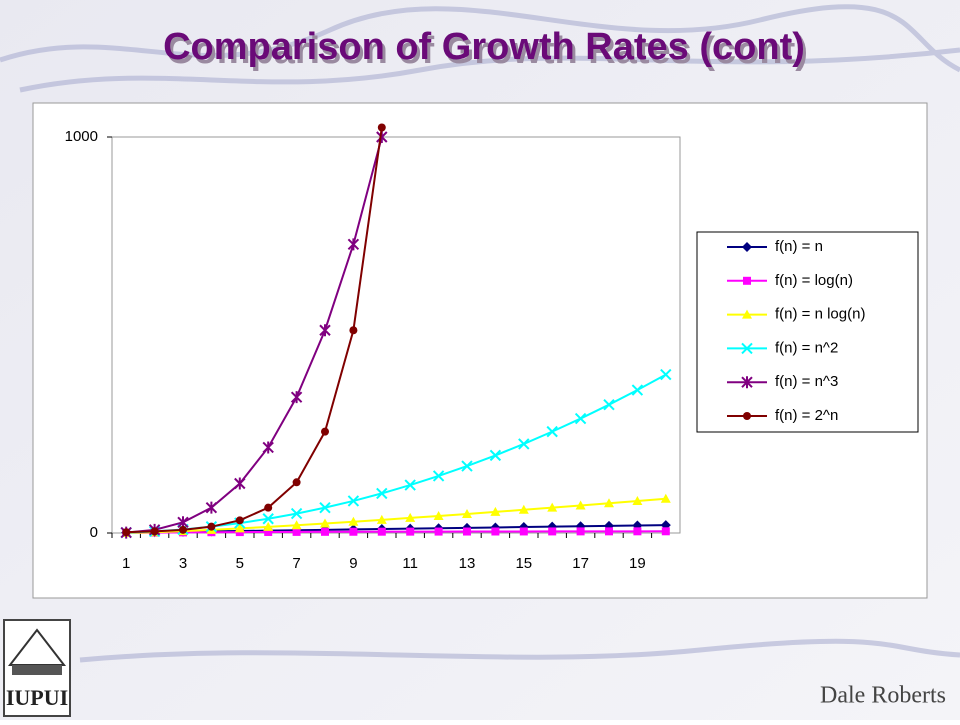  I want to click on logo-text: IUPUI, so click(37, 697).